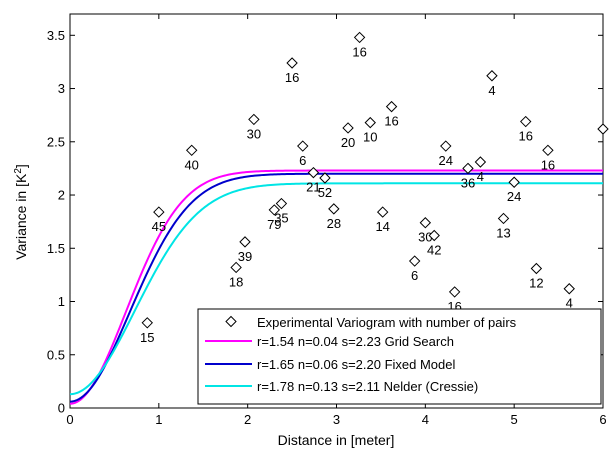 The width and height of the screenshot is (609, 452). I want to click on x-tick-label: 3, so click(336, 419).